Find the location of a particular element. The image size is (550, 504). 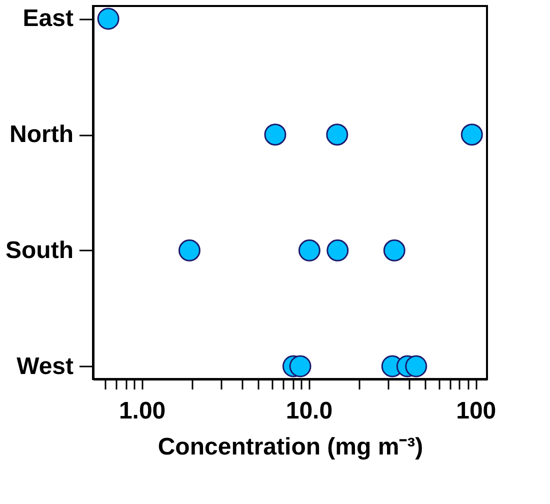

y-tick-label: East is located at coordinates (48, 18).